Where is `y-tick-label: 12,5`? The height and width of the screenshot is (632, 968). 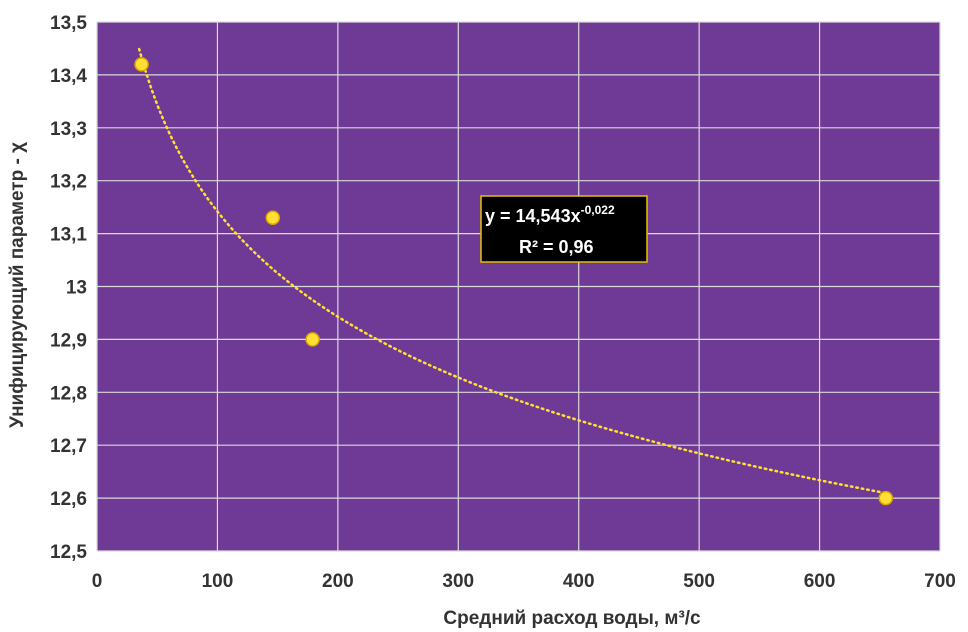
y-tick-label: 12,5 is located at coordinates (68, 552).